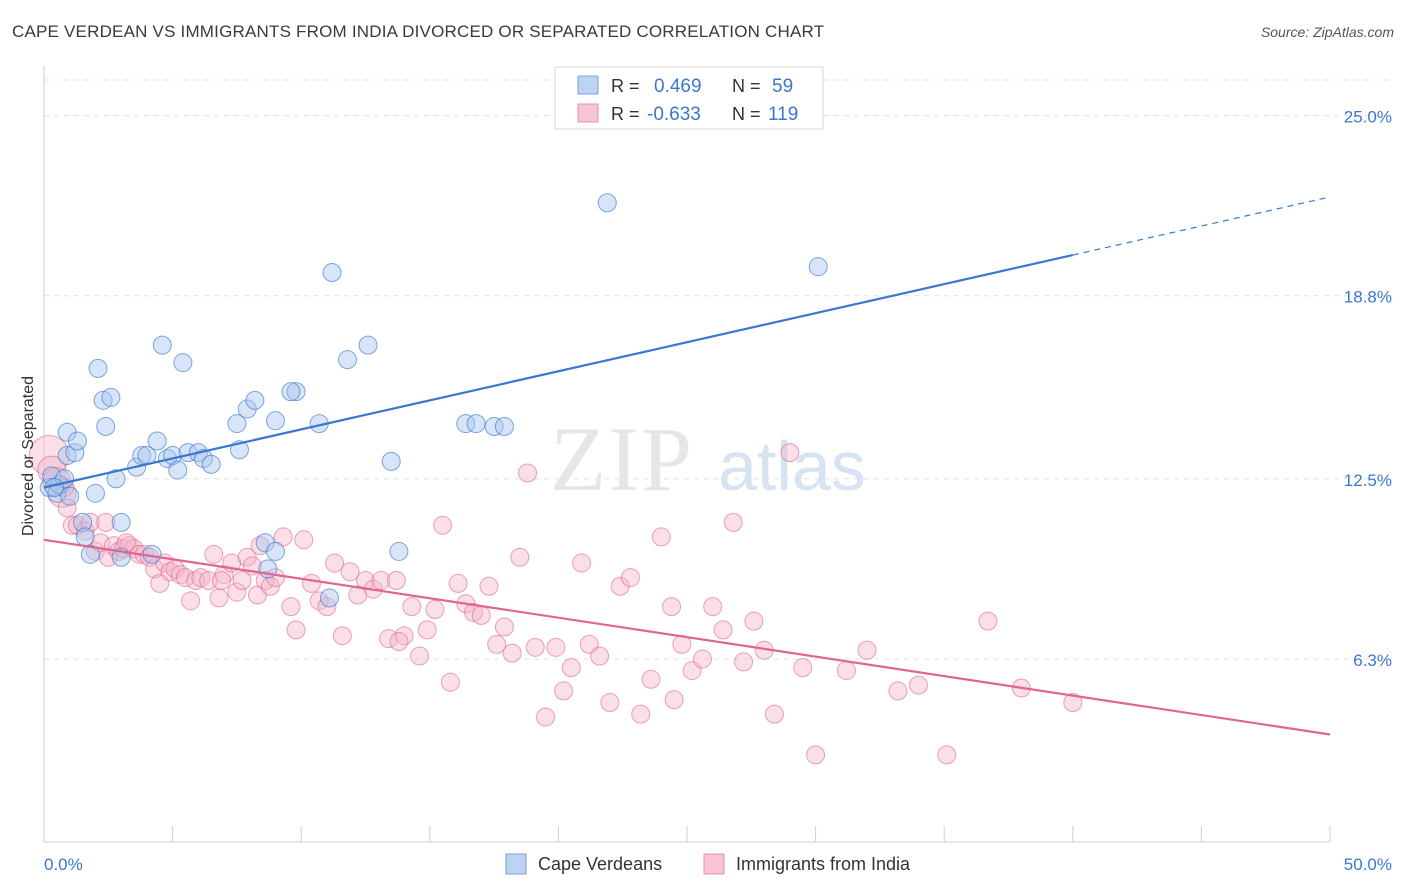  What do you see at coordinates (1368, 117) in the screenshot?
I see `y-tick-label: 25.0%` at bounding box center [1368, 117].